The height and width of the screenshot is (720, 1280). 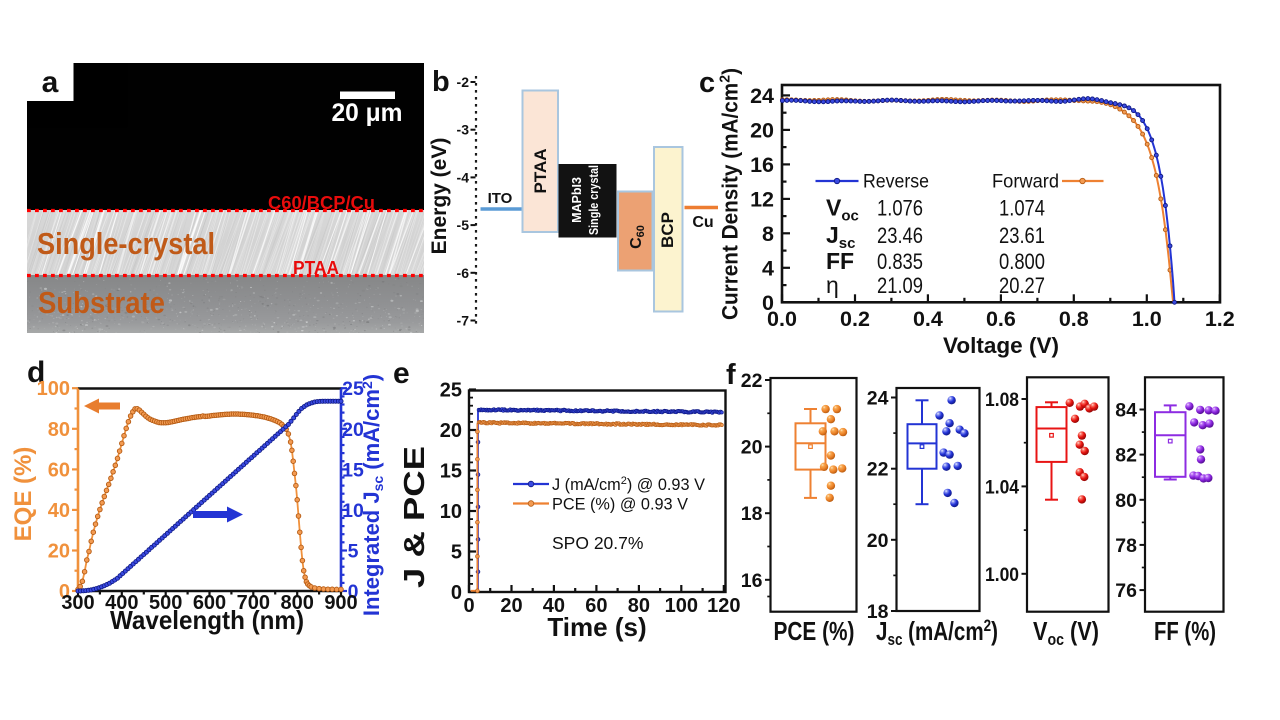 What do you see at coordinates (577, 200) in the screenshot?
I see `svg-text: MAPbI3` at bounding box center [577, 200].